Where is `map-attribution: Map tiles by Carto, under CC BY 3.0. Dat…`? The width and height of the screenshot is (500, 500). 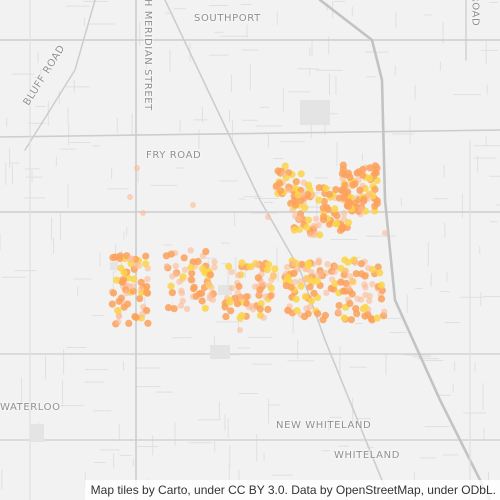
map-attribution: Map tiles by Carto, under CC BY 3.0. Dat… is located at coordinates (292, 490).